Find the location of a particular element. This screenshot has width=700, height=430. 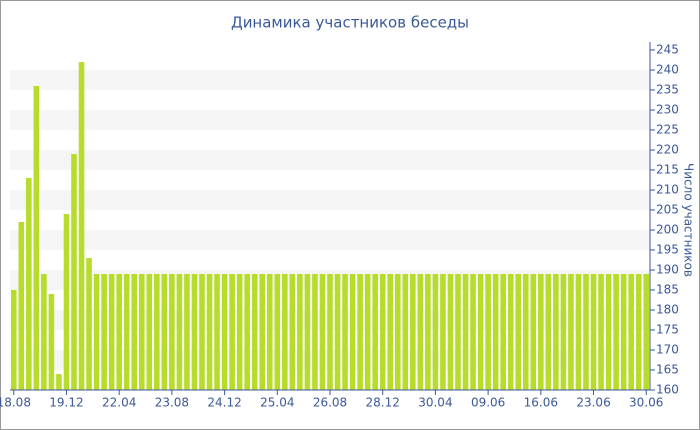

y-tick-label: 205 is located at coordinates (667, 210).